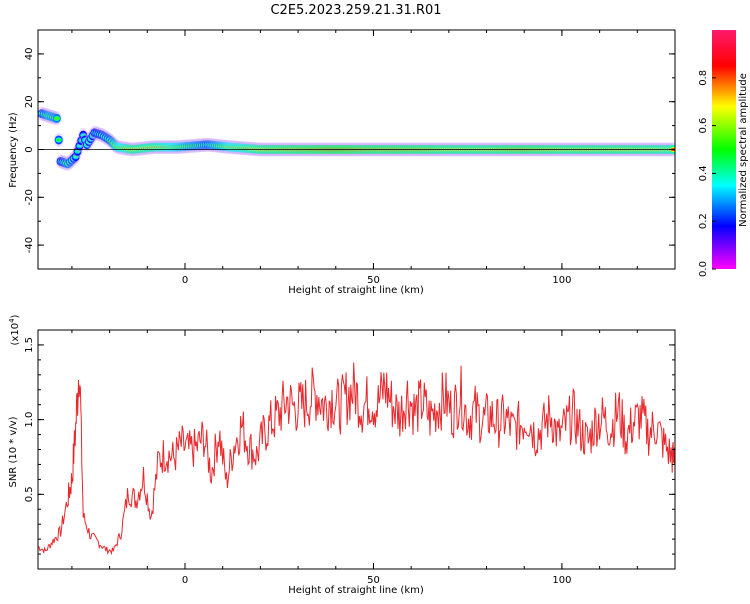 Image resolution: width=750 pixels, height=604 pixels. What do you see at coordinates (356, 138) in the screenshot?
I see `spectrogram-marks` at bounding box center [356, 138].